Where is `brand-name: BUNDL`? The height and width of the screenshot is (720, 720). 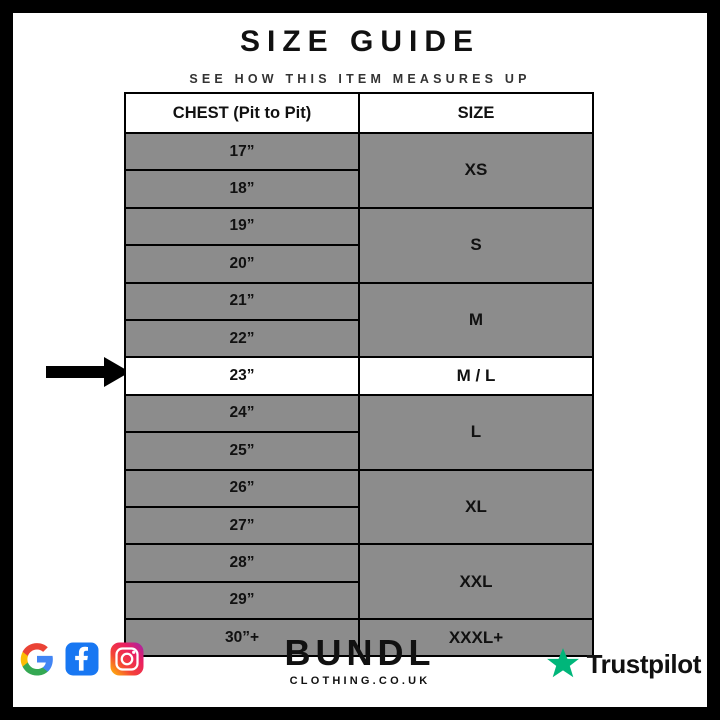
brand-name: BUNDL is located at coordinates (360, 652).